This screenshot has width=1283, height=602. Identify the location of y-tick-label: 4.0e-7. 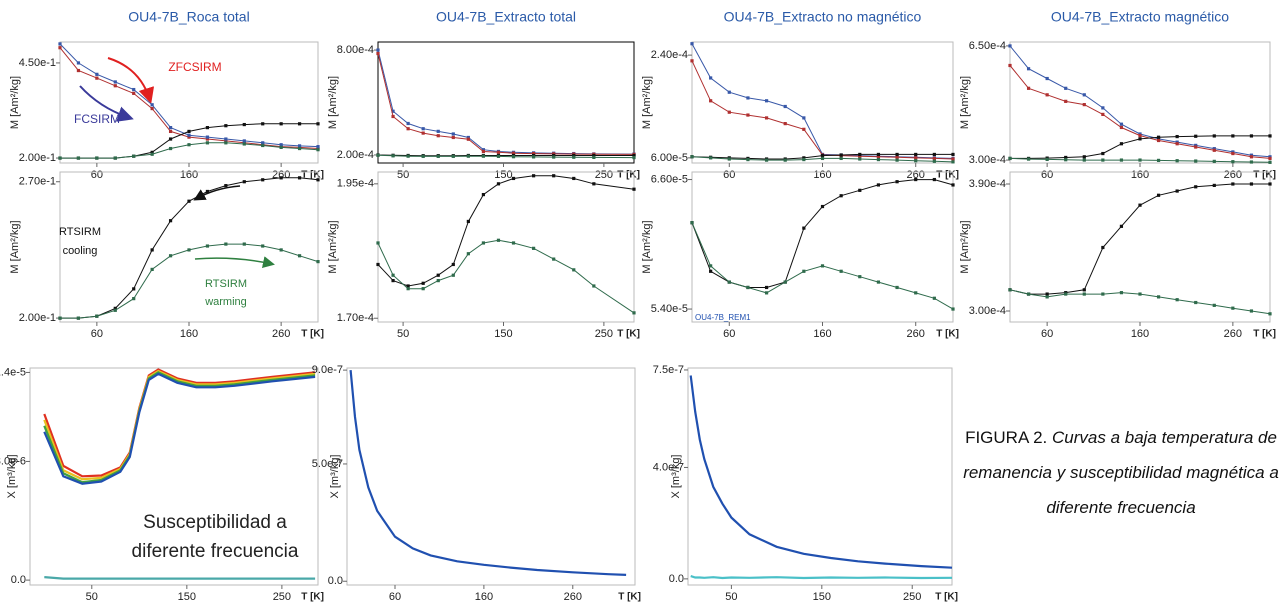
(668, 467).